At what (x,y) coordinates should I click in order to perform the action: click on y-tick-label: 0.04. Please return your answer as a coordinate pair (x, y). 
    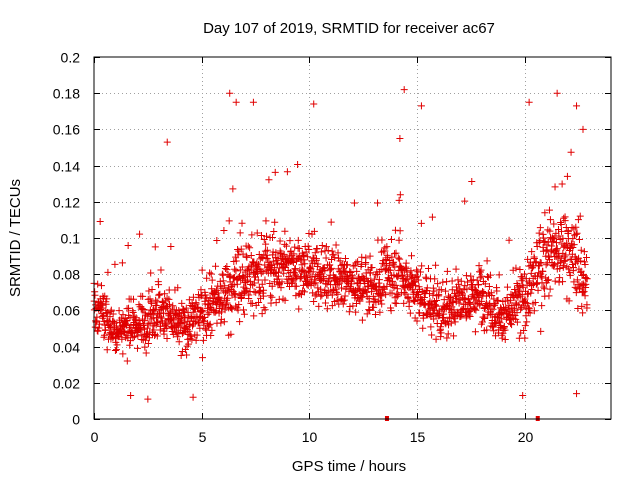
    Looking at the image, I should click on (66, 348).